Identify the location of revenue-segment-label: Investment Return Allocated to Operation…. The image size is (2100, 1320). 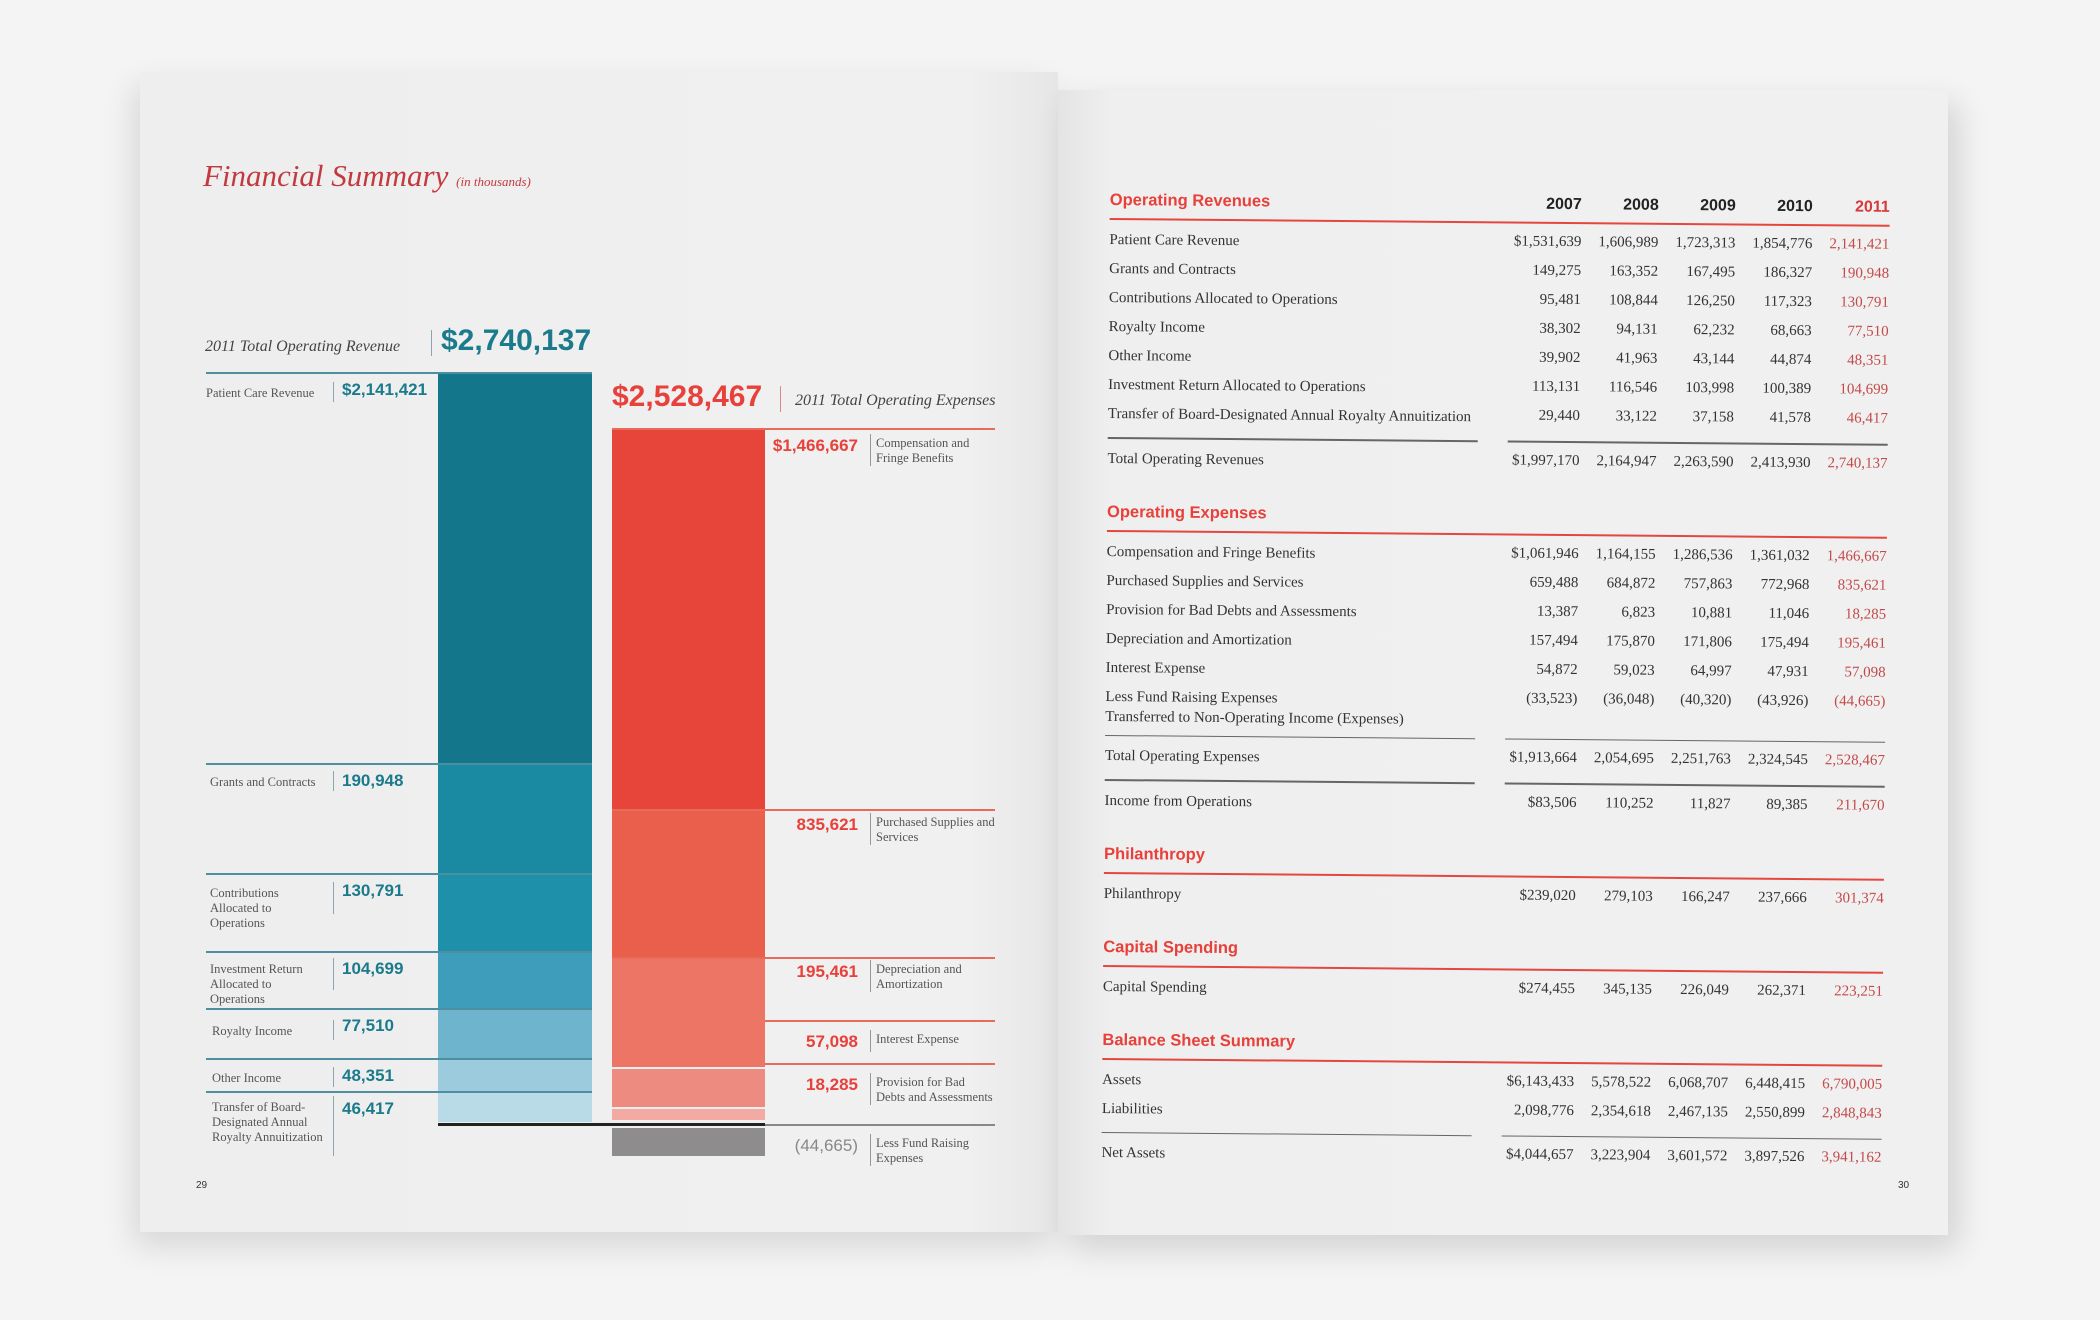
(256, 984).